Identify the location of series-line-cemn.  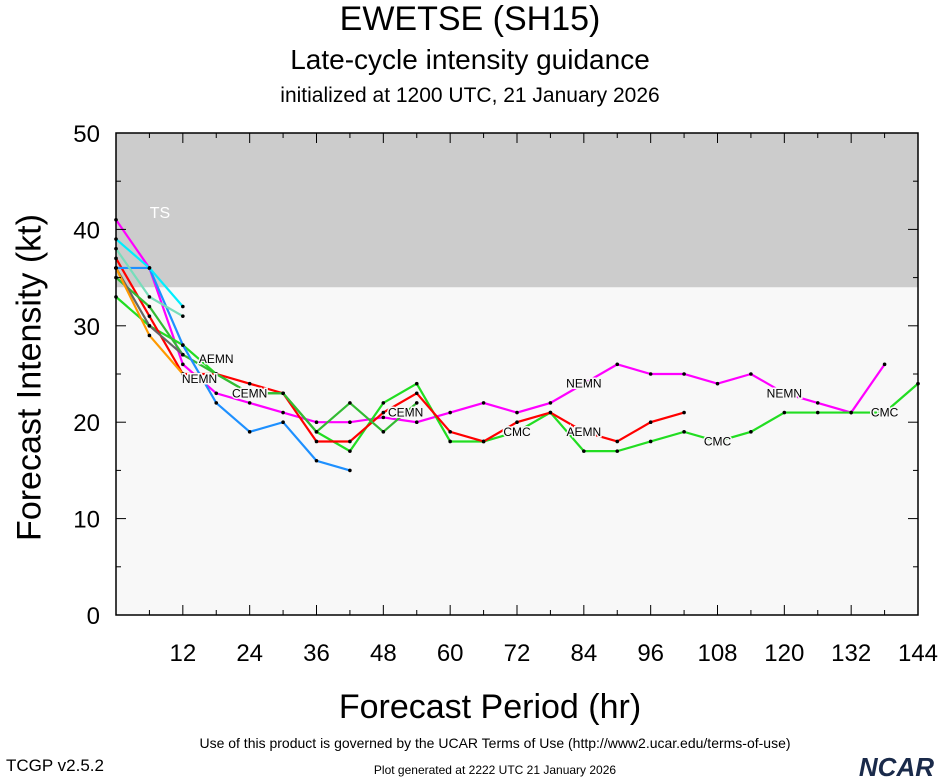
(266, 355).